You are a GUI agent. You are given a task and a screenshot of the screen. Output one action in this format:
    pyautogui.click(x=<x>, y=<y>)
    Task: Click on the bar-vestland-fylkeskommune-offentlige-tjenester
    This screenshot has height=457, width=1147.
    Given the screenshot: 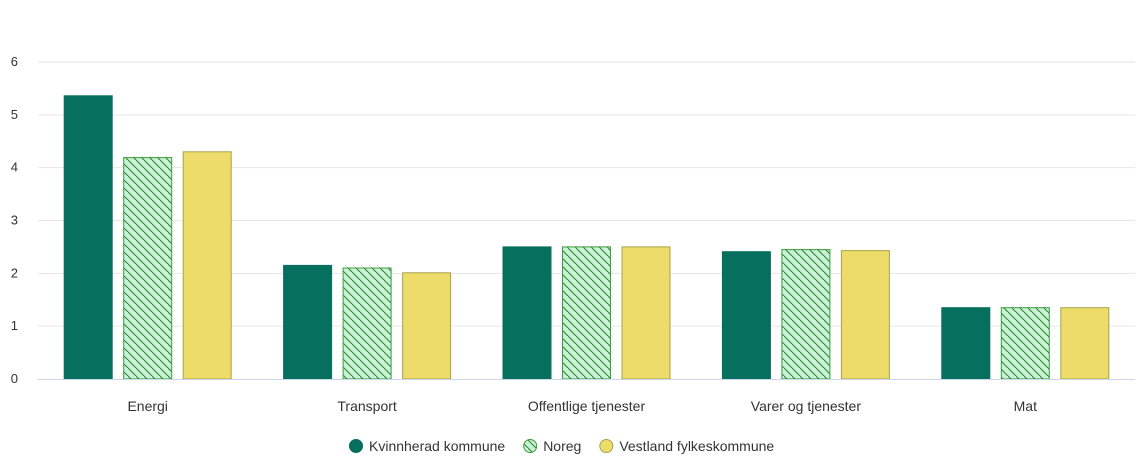 What is the action you would take?
    pyautogui.click(x=646, y=313)
    